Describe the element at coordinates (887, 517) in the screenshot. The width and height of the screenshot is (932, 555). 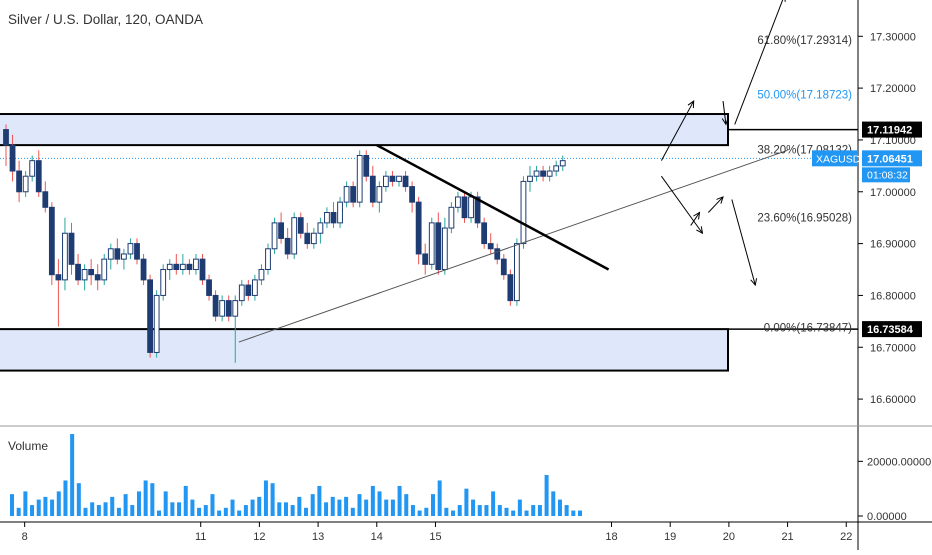
I see `volume-tick-label: 0.00000` at that location.